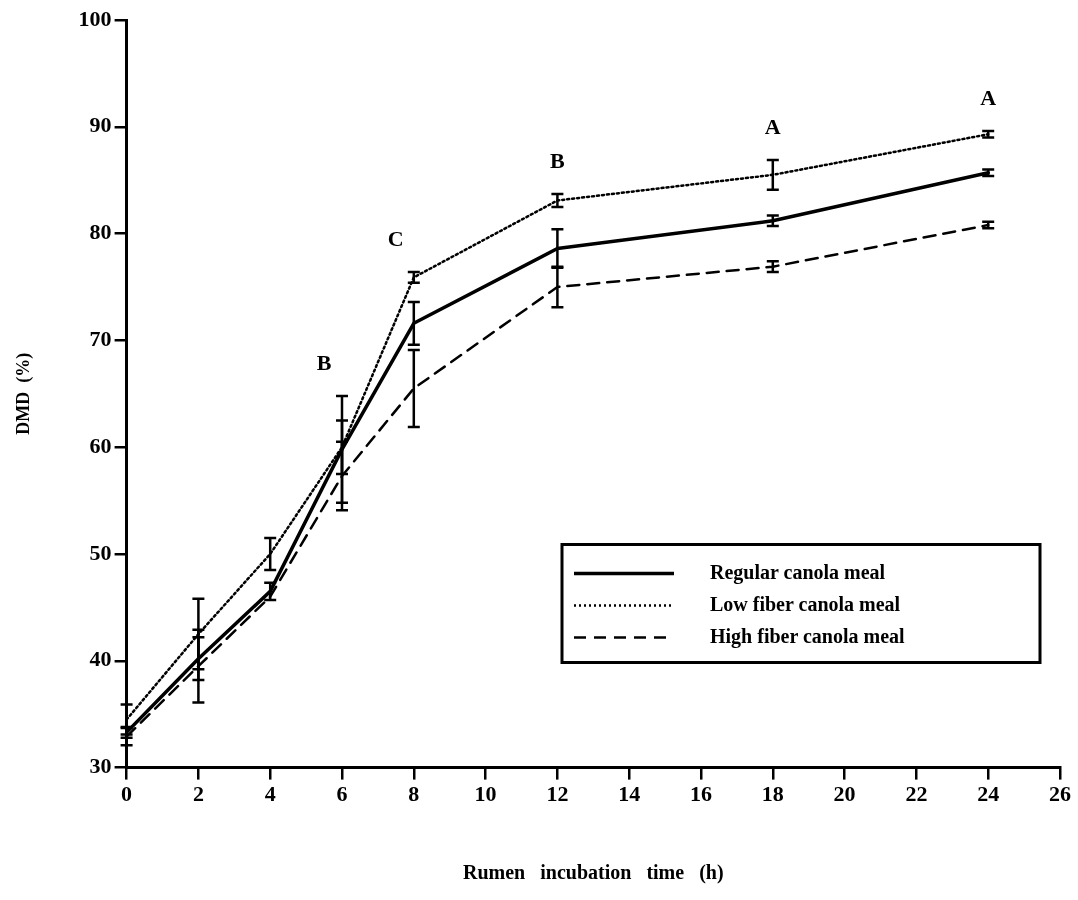 This screenshot has height=900, width=1078. Describe the element at coordinates (270, 794) in the screenshot. I see `x-tick-label: 4` at that location.